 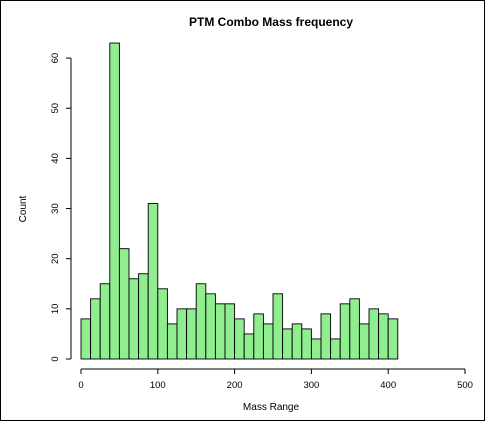 I want to click on chart-title: PTM Combo Mass frequency, so click(x=271, y=22).